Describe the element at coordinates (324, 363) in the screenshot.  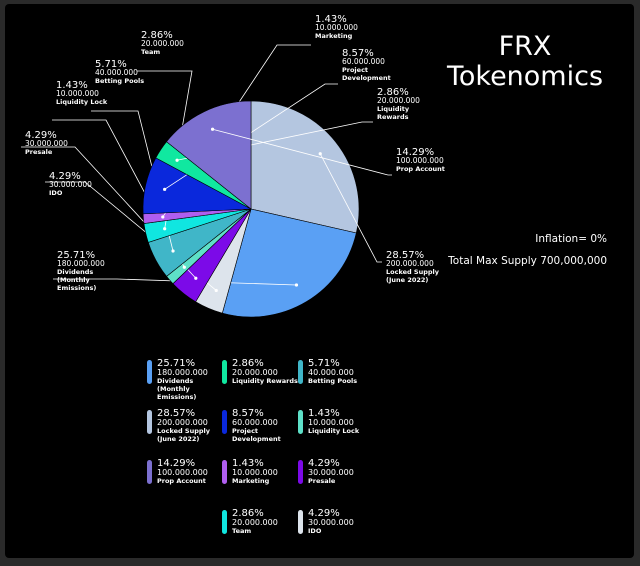
I see `legend-pct: 5.71%` at that location.